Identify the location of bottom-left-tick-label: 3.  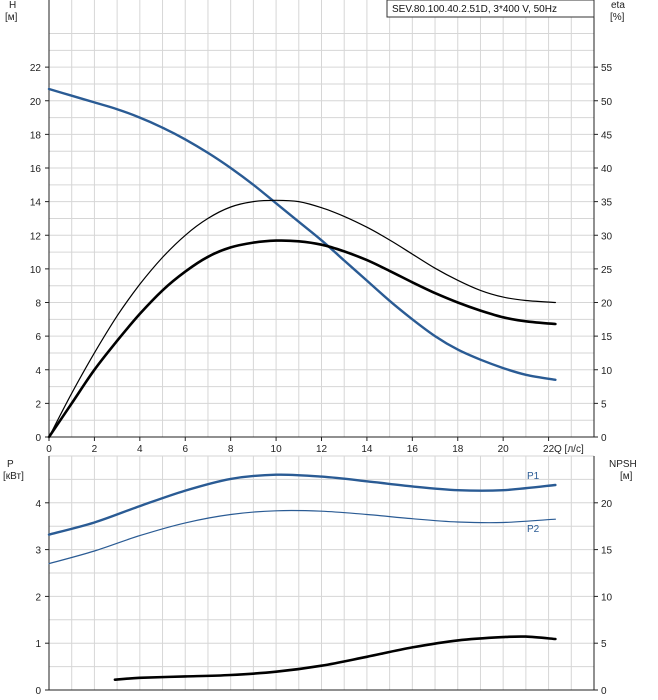
(38, 551).